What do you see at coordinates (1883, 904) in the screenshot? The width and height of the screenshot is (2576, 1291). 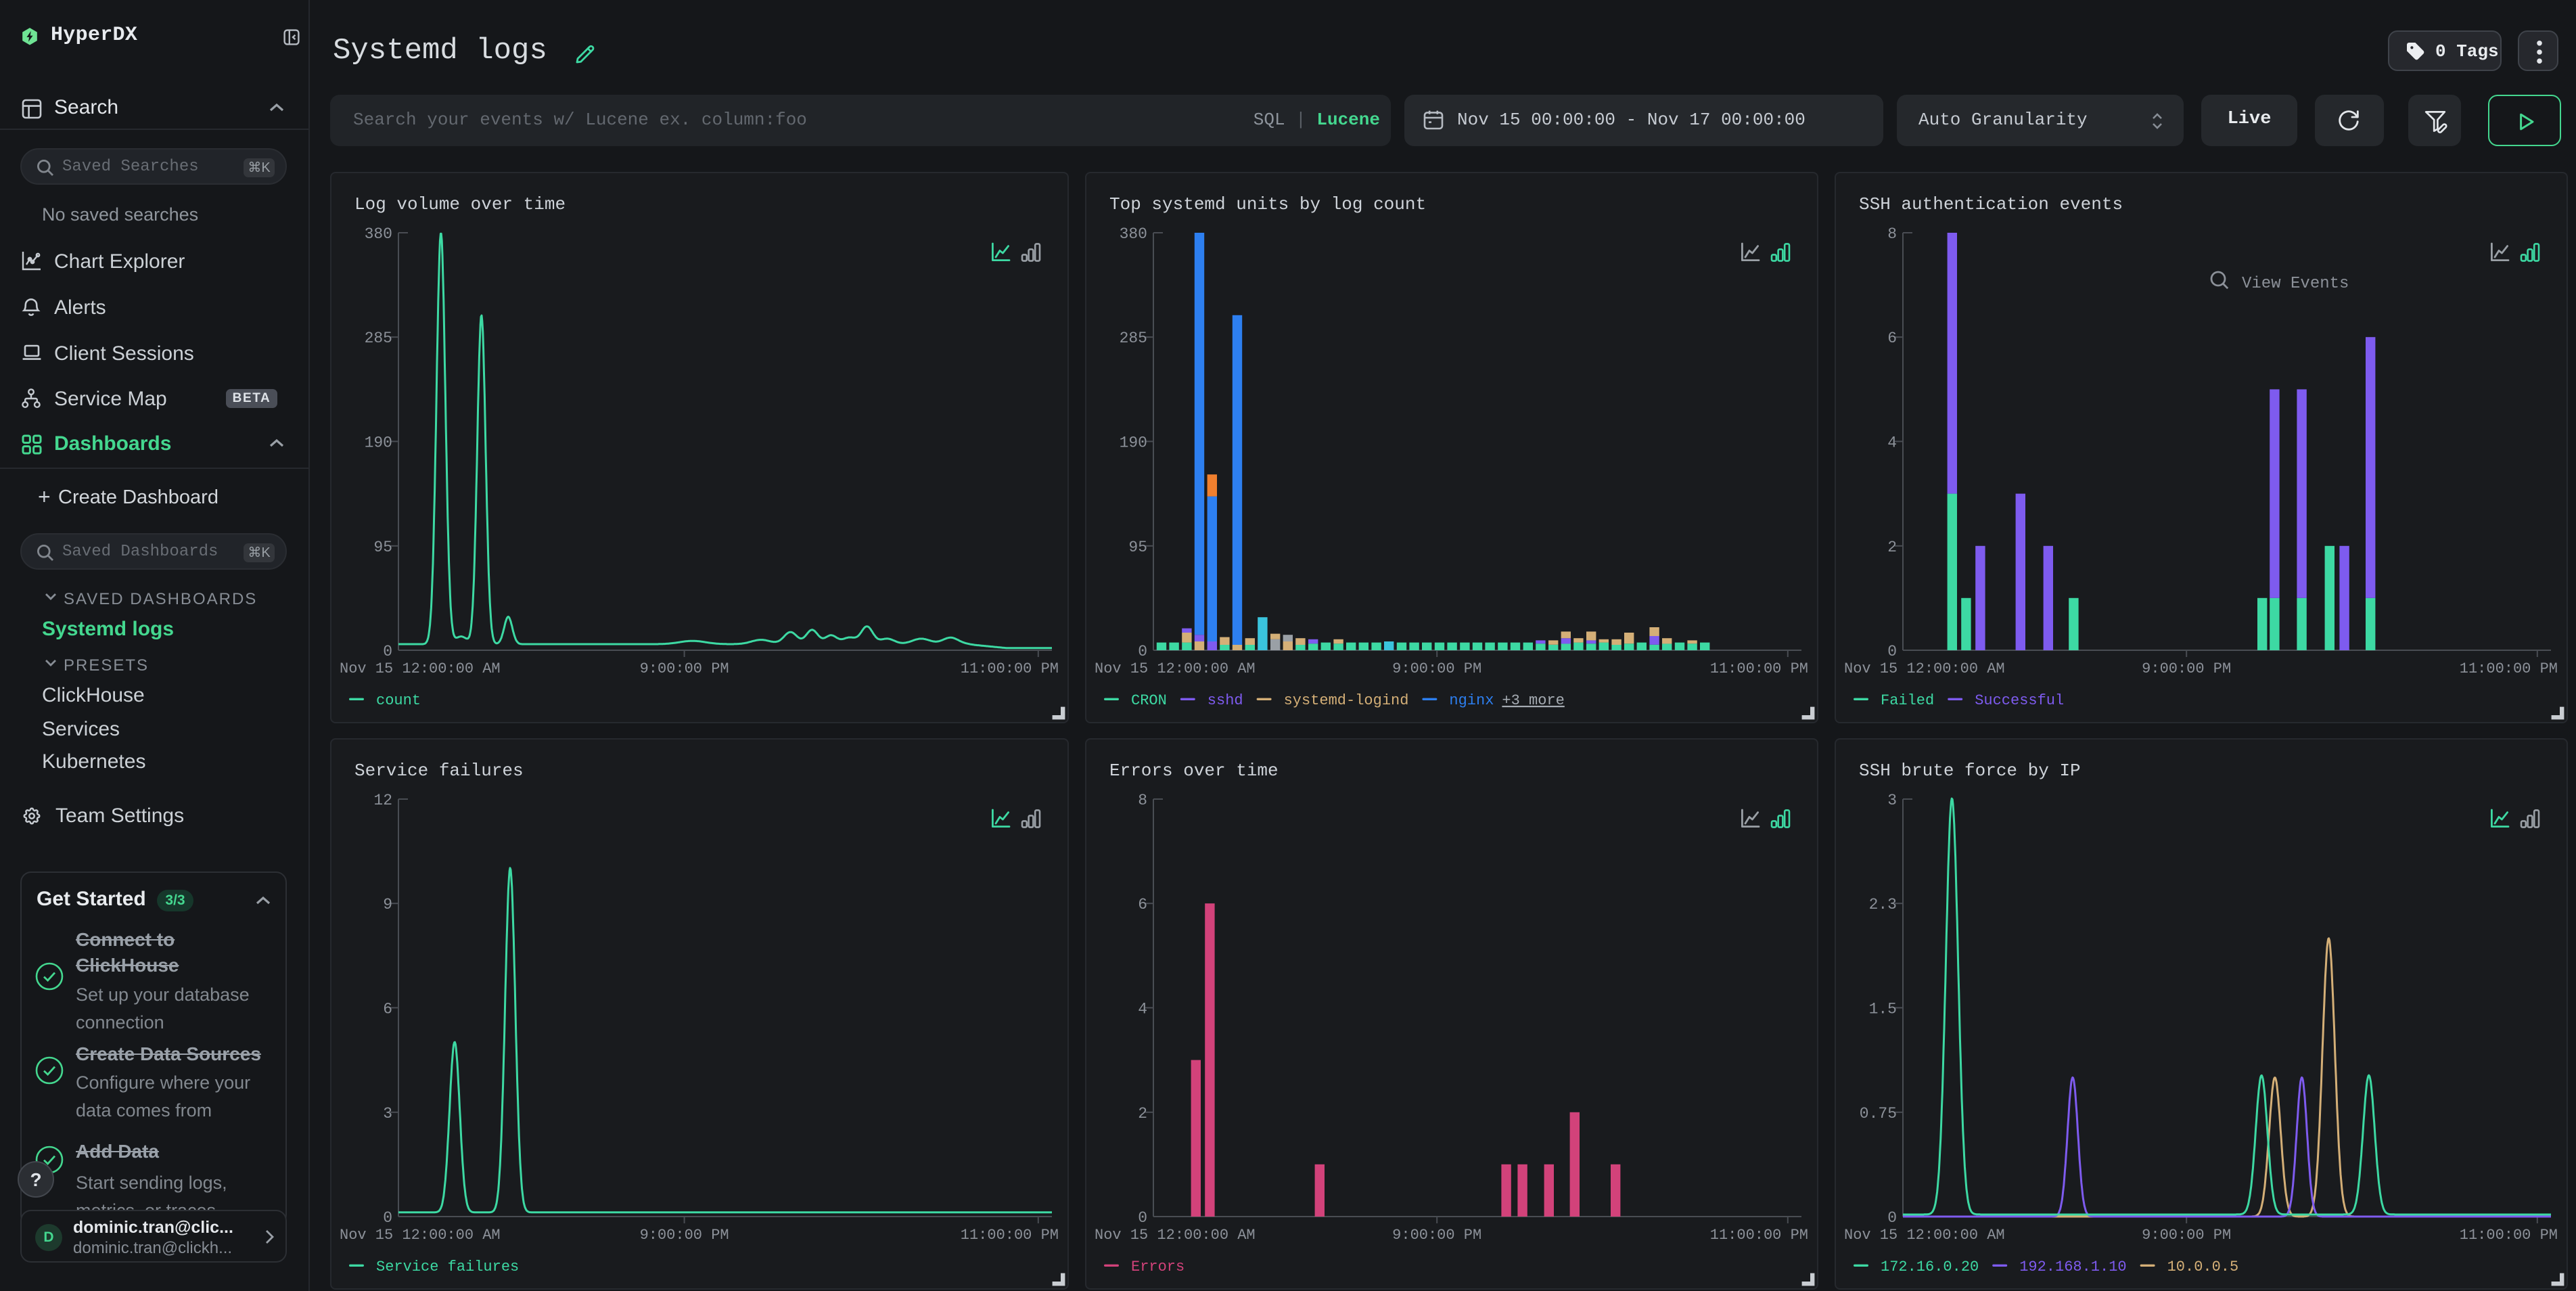 I see `svg-text: 2.3` at bounding box center [1883, 904].